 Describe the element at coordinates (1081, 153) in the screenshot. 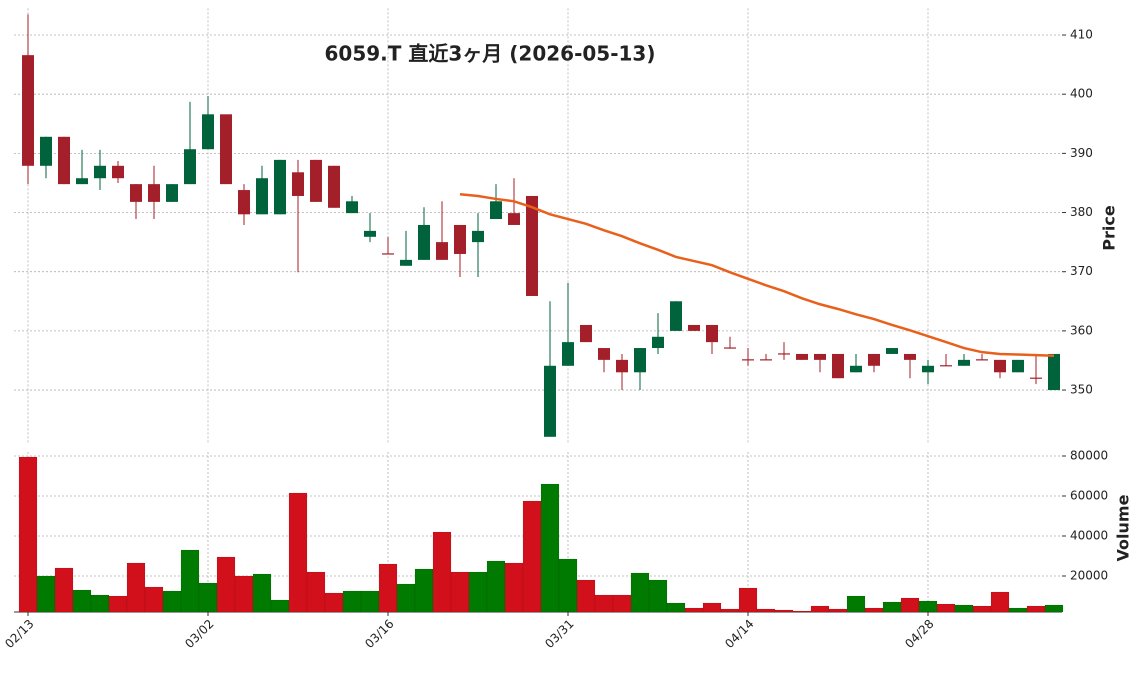

I see `y-tick-label: 390` at that location.